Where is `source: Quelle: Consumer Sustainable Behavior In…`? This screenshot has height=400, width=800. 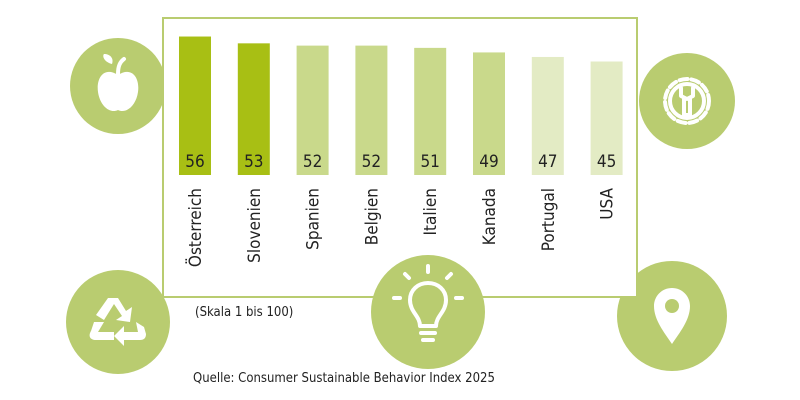
source: Quelle: Consumer Sustainable Behavior In… is located at coordinates (344, 378).